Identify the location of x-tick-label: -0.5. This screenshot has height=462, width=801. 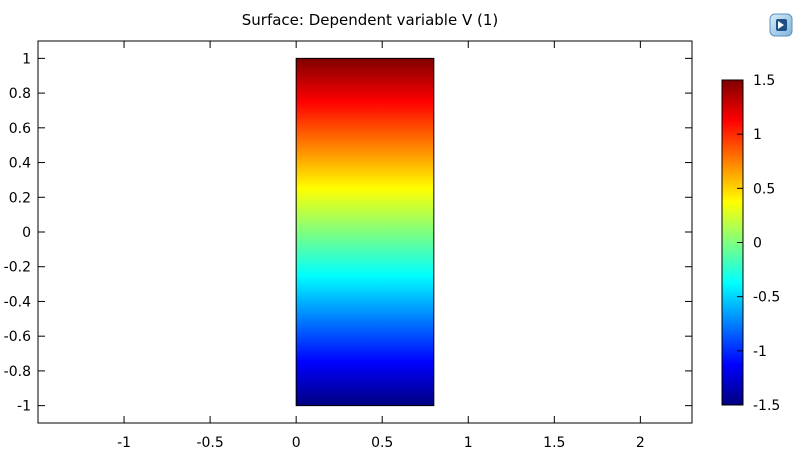
(209, 443).